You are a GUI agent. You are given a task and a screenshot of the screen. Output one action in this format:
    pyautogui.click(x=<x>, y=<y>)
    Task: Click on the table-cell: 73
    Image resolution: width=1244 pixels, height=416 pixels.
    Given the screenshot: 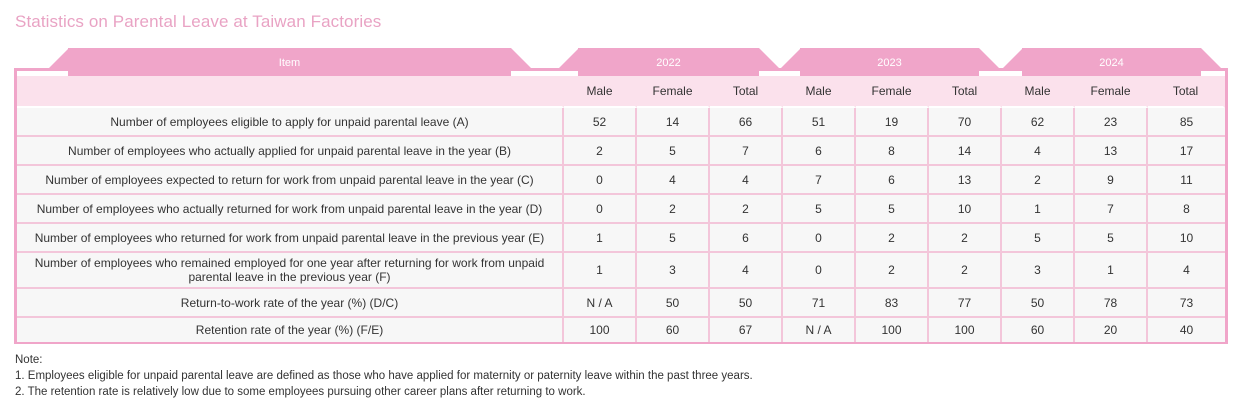 What is the action you would take?
    pyautogui.click(x=1186, y=303)
    